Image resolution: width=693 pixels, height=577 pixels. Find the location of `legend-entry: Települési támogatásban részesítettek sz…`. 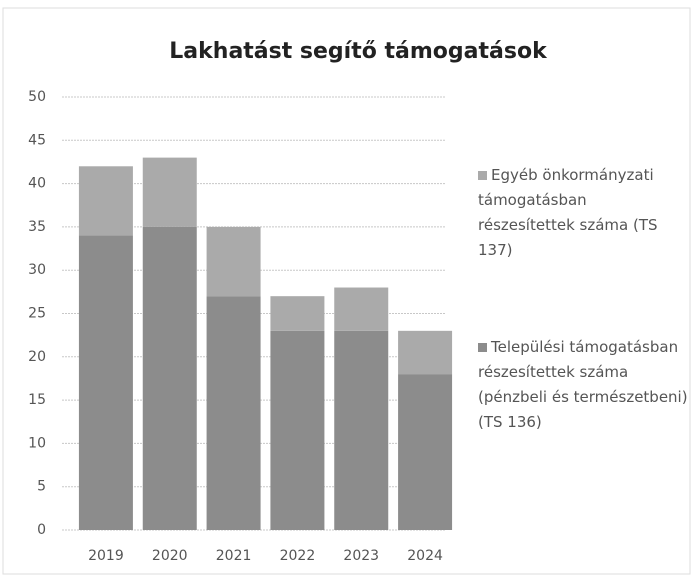

legend-entry: Települési támogatásban részesítettek sz… is located at coordinates (583, 385).